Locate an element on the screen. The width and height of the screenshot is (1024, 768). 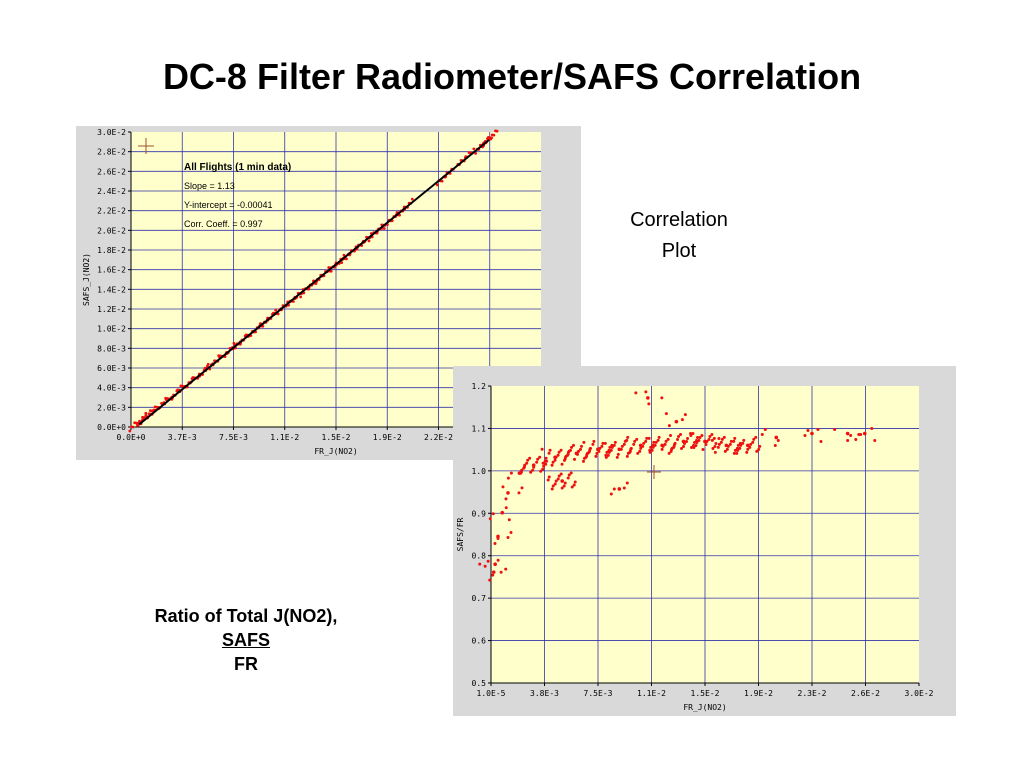
x-tick-label: 1.0E-5 is located at coordinates (491, 693).